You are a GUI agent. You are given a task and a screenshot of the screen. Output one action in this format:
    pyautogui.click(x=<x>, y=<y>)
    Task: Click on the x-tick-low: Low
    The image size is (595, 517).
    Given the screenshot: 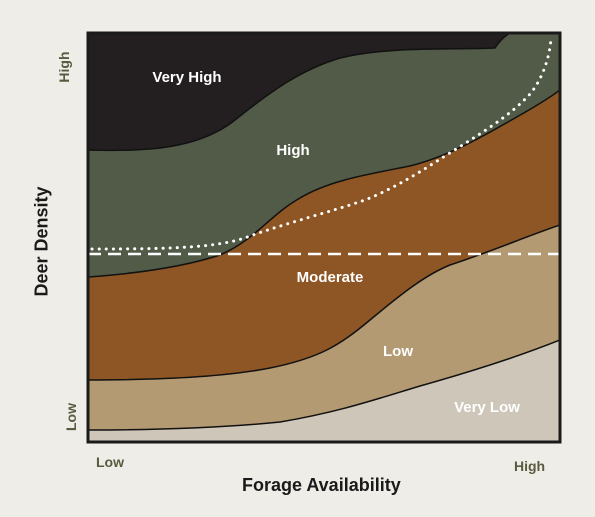 What is the action you would take?
    pyautogui.click(x=110, y=462)
    